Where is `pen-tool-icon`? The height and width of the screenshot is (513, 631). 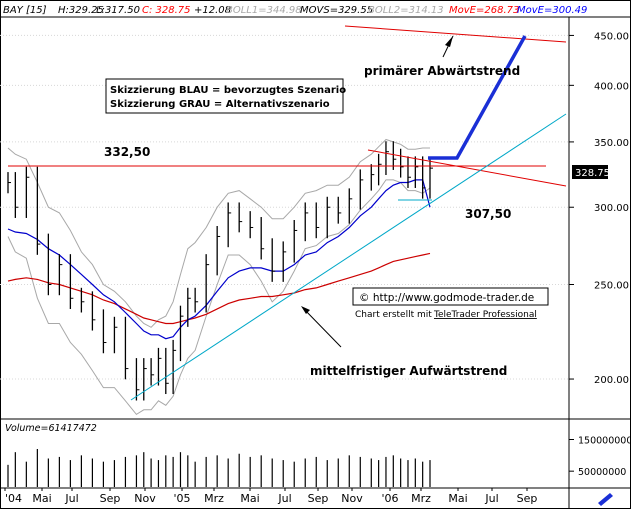 pen-tool-icon is located at coordinates (600, 498).